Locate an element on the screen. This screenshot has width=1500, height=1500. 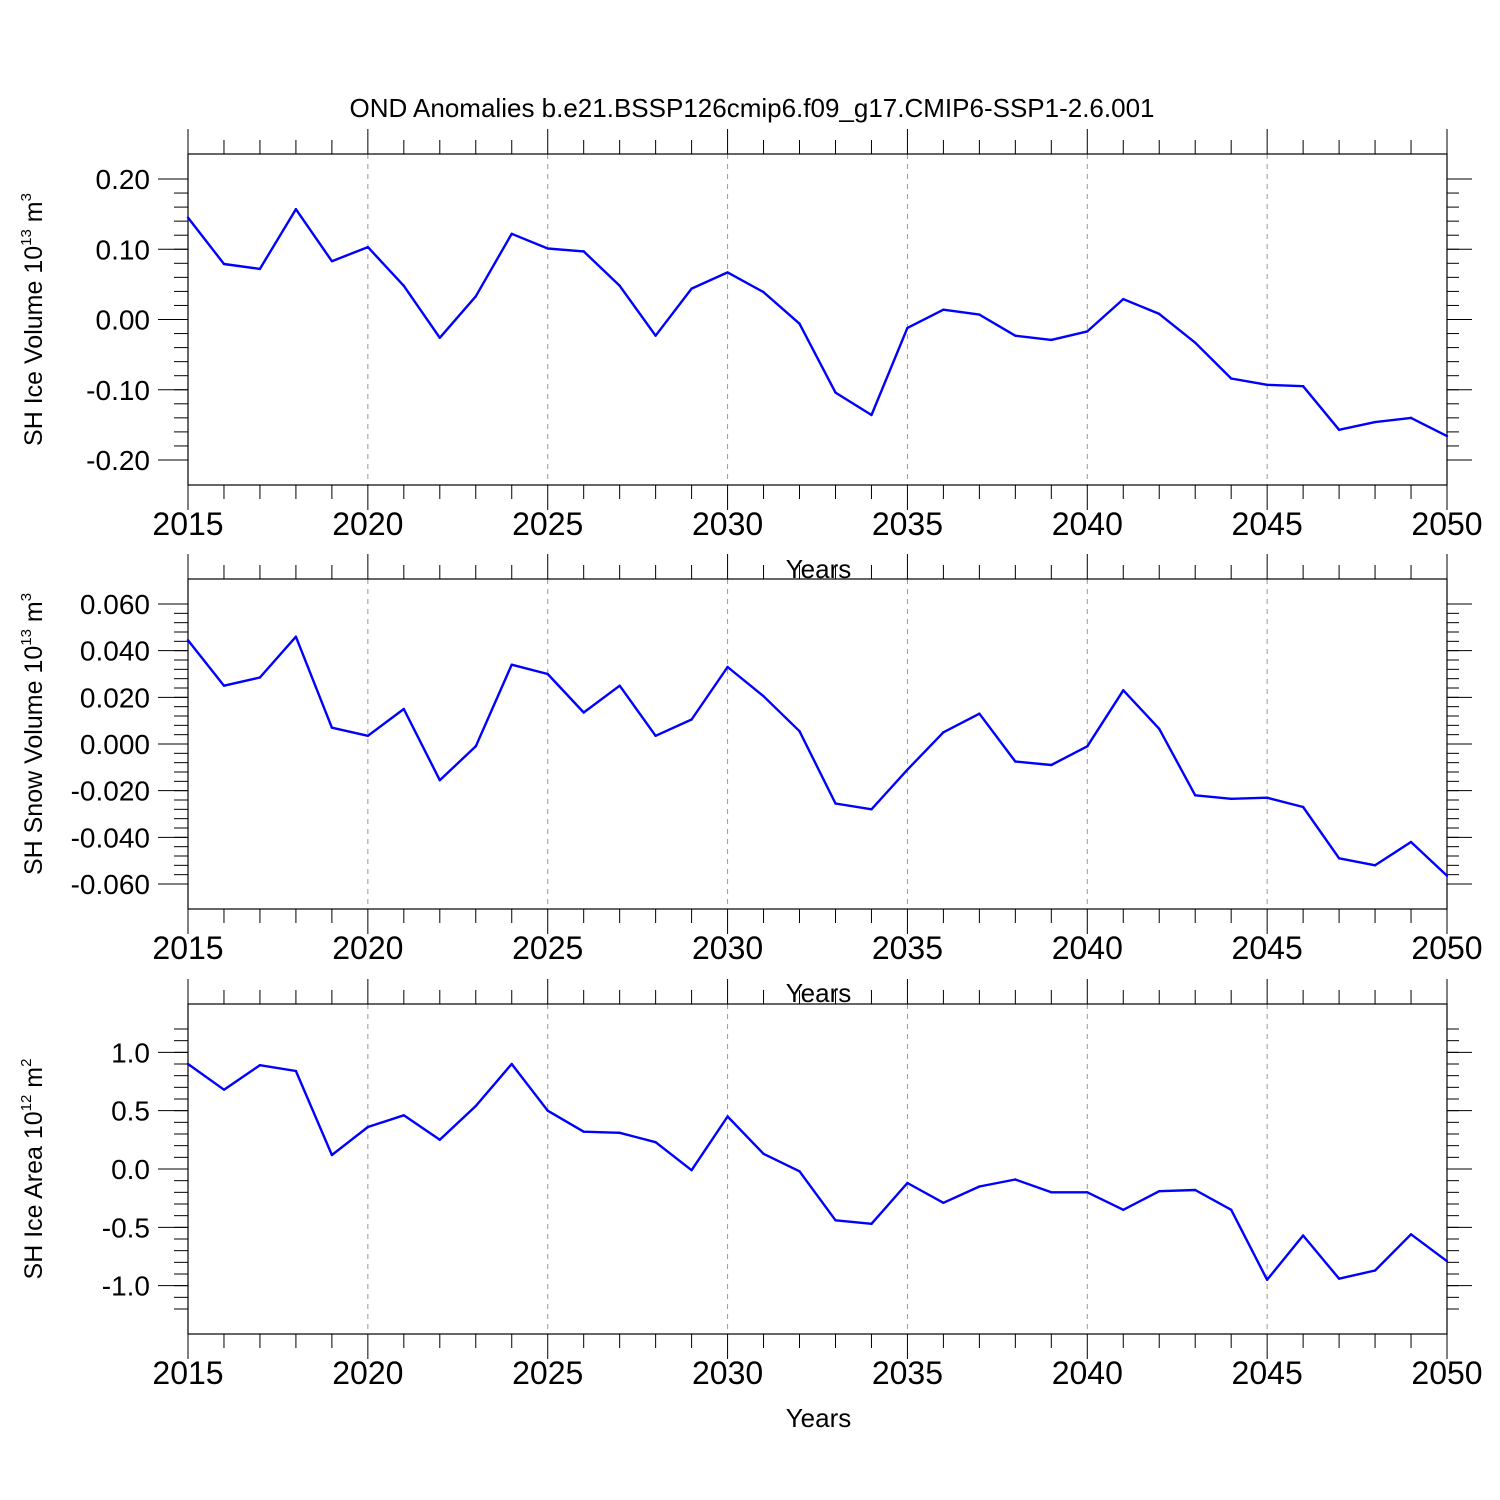
y-tick-label: 0.20 is located at coordinates (123, 179).